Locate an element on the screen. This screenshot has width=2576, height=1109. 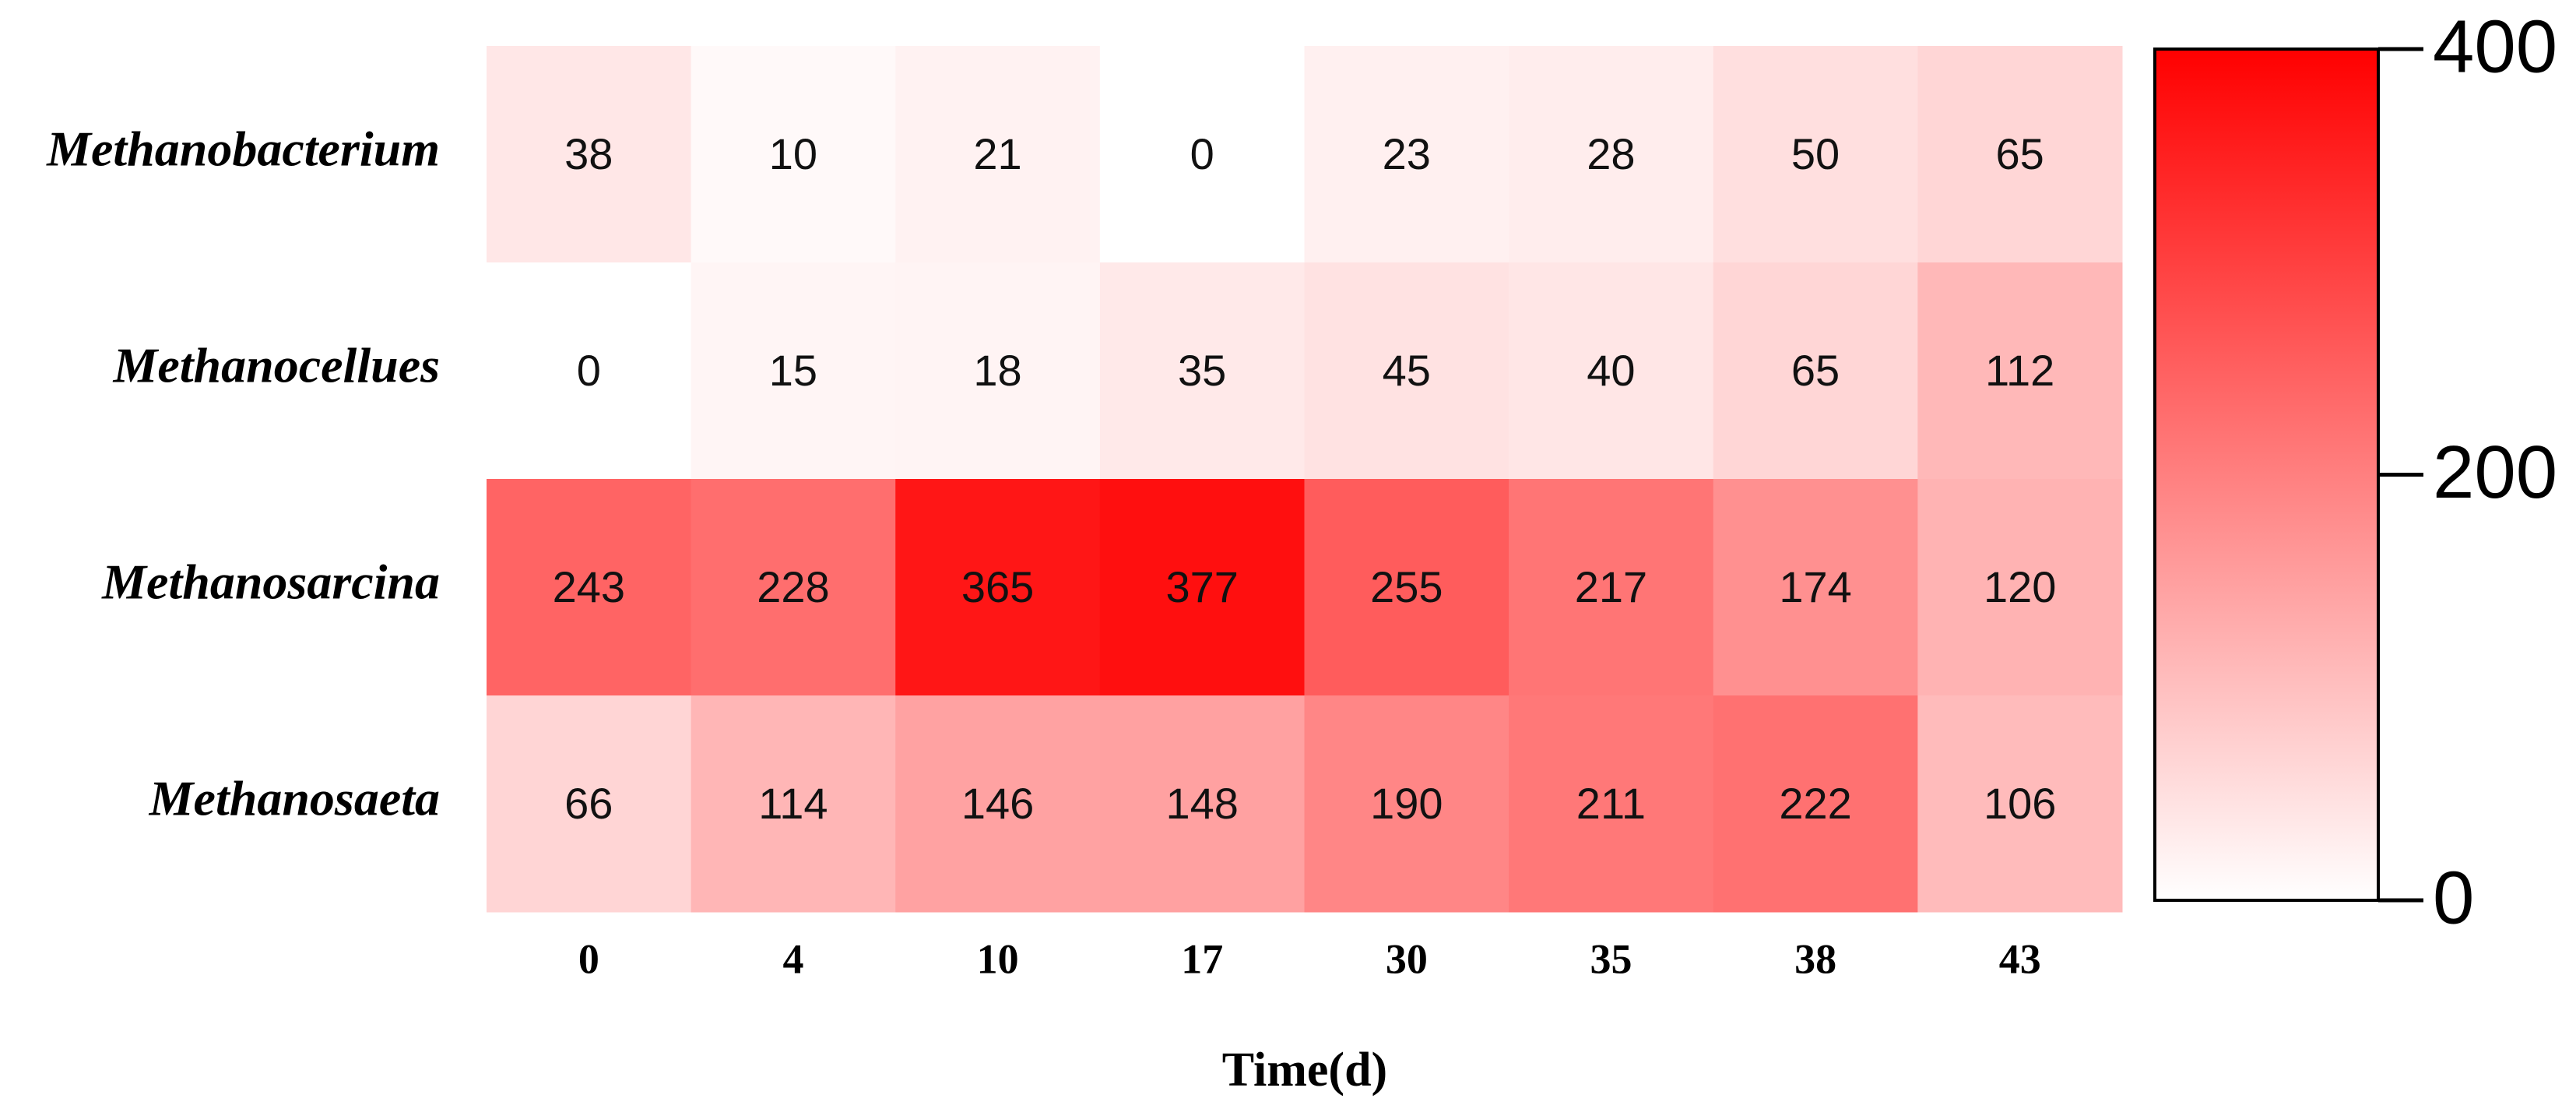
cell-label: 35 is located at coordinates (1202, 370).